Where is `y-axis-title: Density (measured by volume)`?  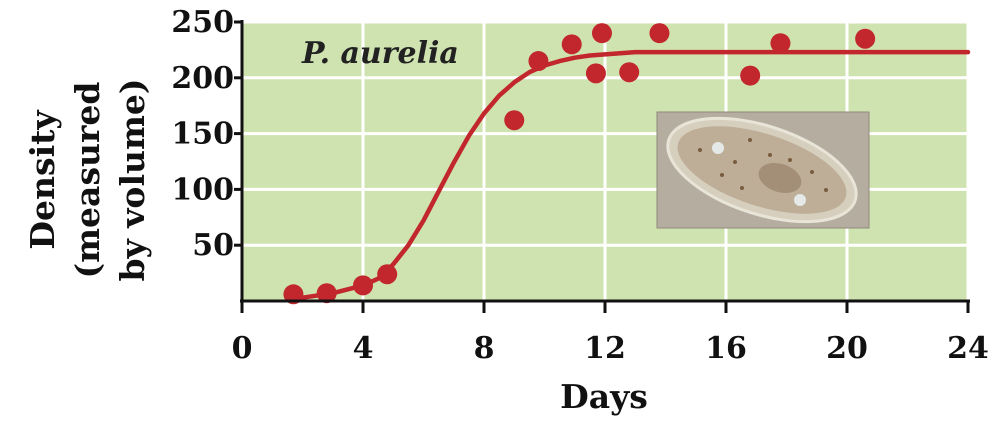 y-axis-title: Density (measured by volume) is located at coordinates (87, 180).